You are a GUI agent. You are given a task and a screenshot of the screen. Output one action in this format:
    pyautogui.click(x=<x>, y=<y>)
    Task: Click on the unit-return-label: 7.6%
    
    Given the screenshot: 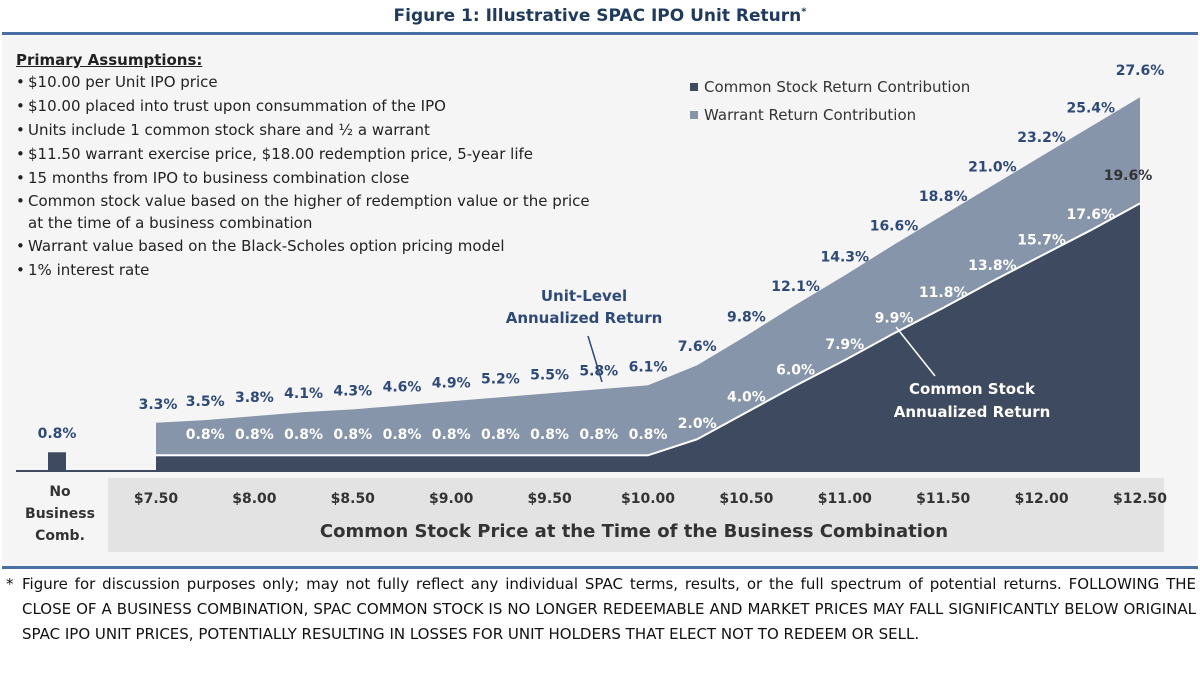 What is the action you would take?
    pyautogui.click(x=697, y=347)
    